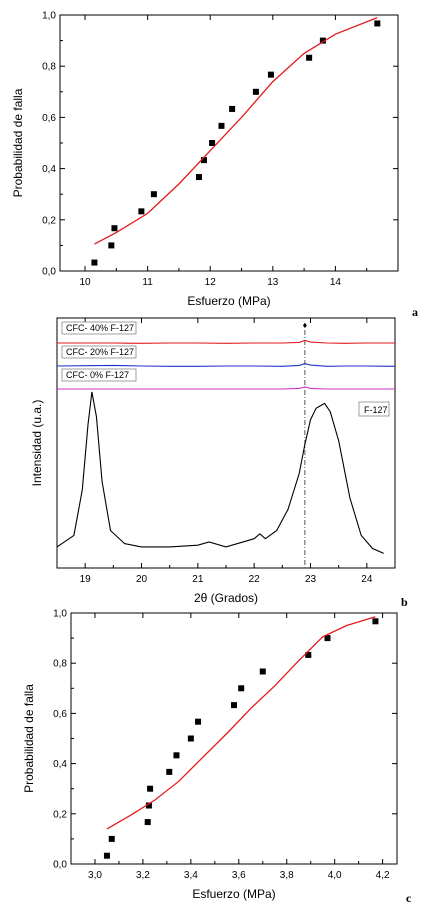 The width and height of the screenshot is (437, 910). I want to click on x-axis-title: 2θ (Grados), so click(226, 598).